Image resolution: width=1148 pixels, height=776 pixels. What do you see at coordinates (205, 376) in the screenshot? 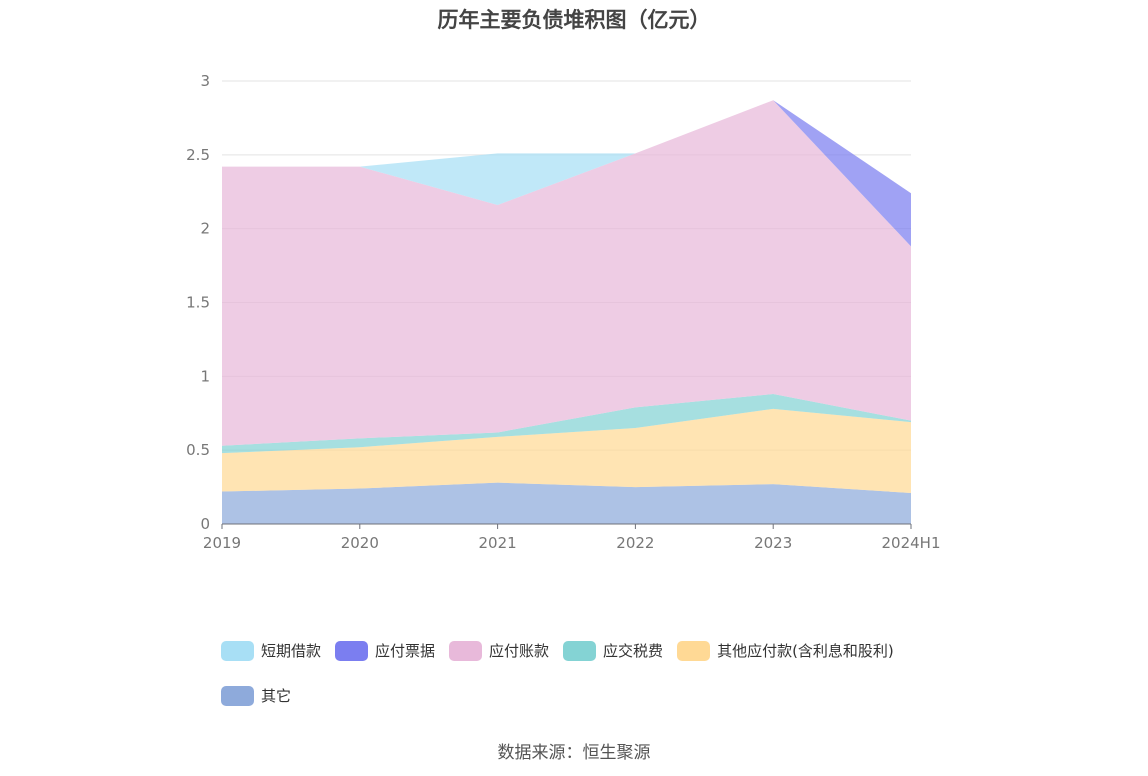
I see `y-tick-label: 1` at bounding box center [205, 376].